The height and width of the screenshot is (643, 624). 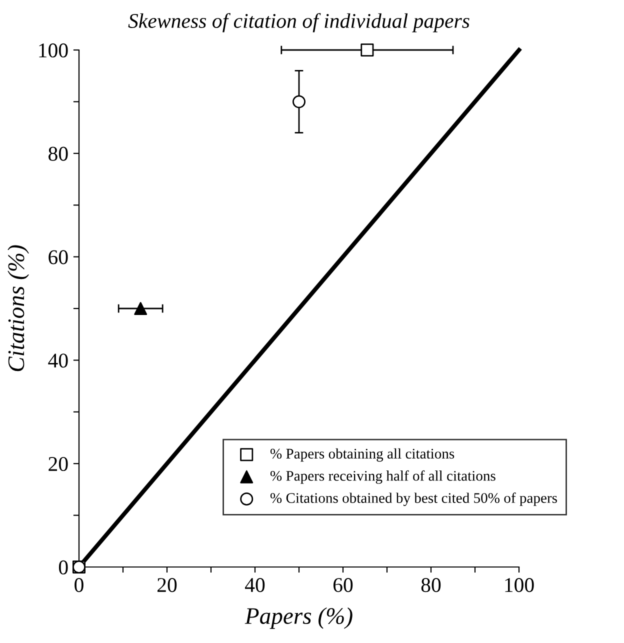 I want to click on y-tick-label: 100, so click(x=53, y=50).